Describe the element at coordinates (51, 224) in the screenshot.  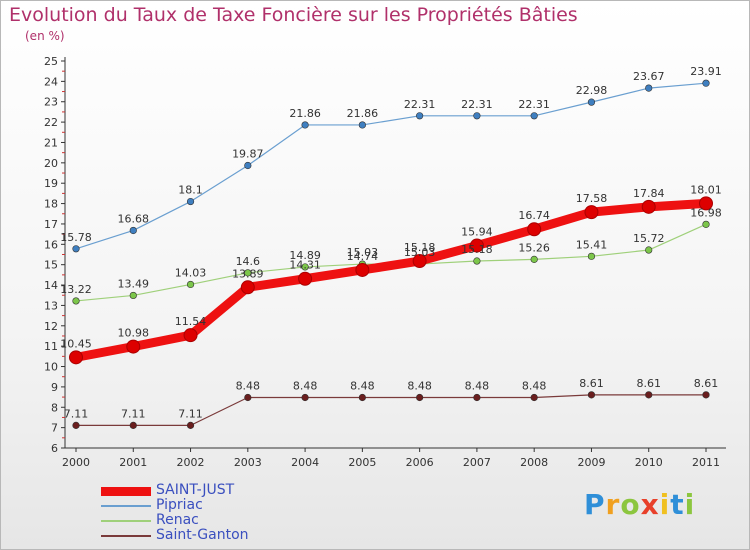
I see `y-tick-label: 17` at that location.